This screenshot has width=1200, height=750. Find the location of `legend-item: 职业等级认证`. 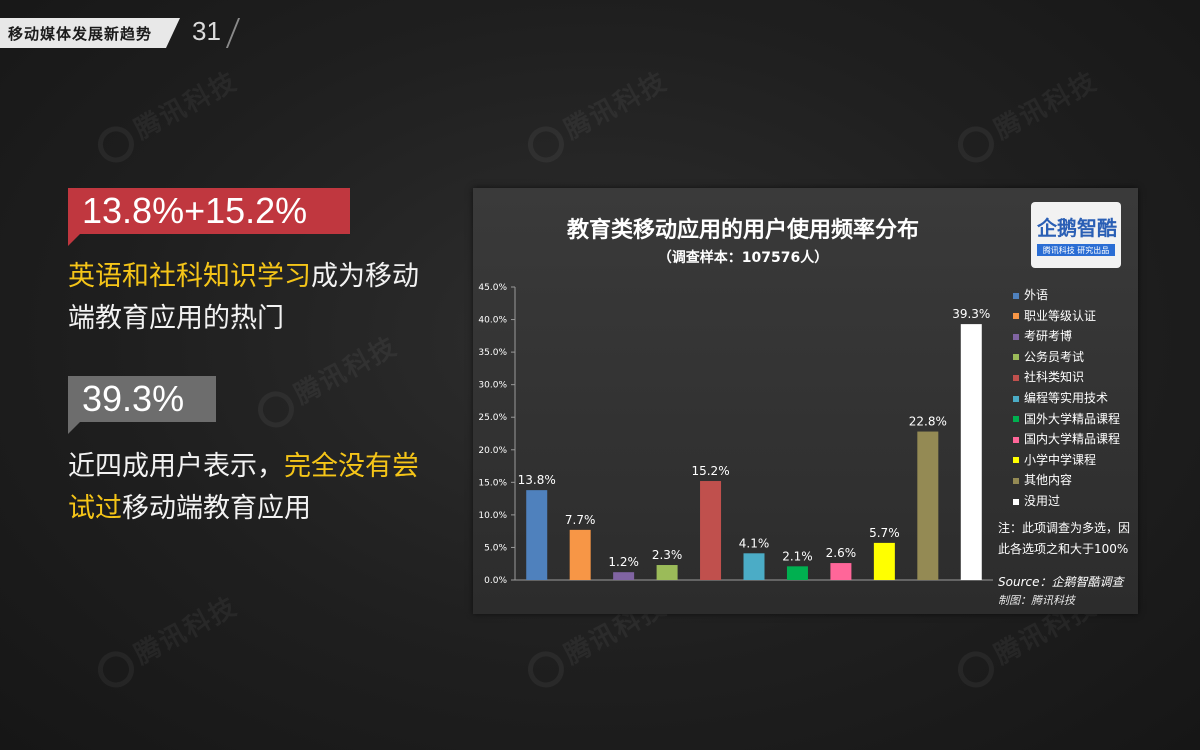

legend-item: 职业等级认证 is located at coordinates (1054, 316).